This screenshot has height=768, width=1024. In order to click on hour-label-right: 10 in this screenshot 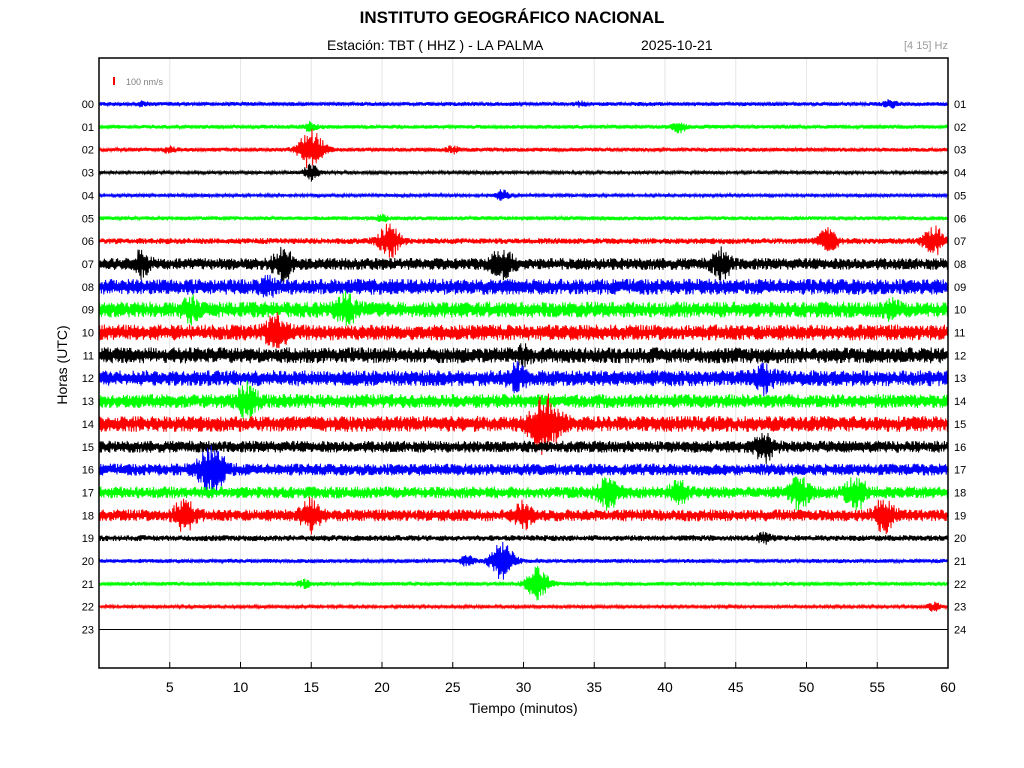, I will do `click(960, 311)`.